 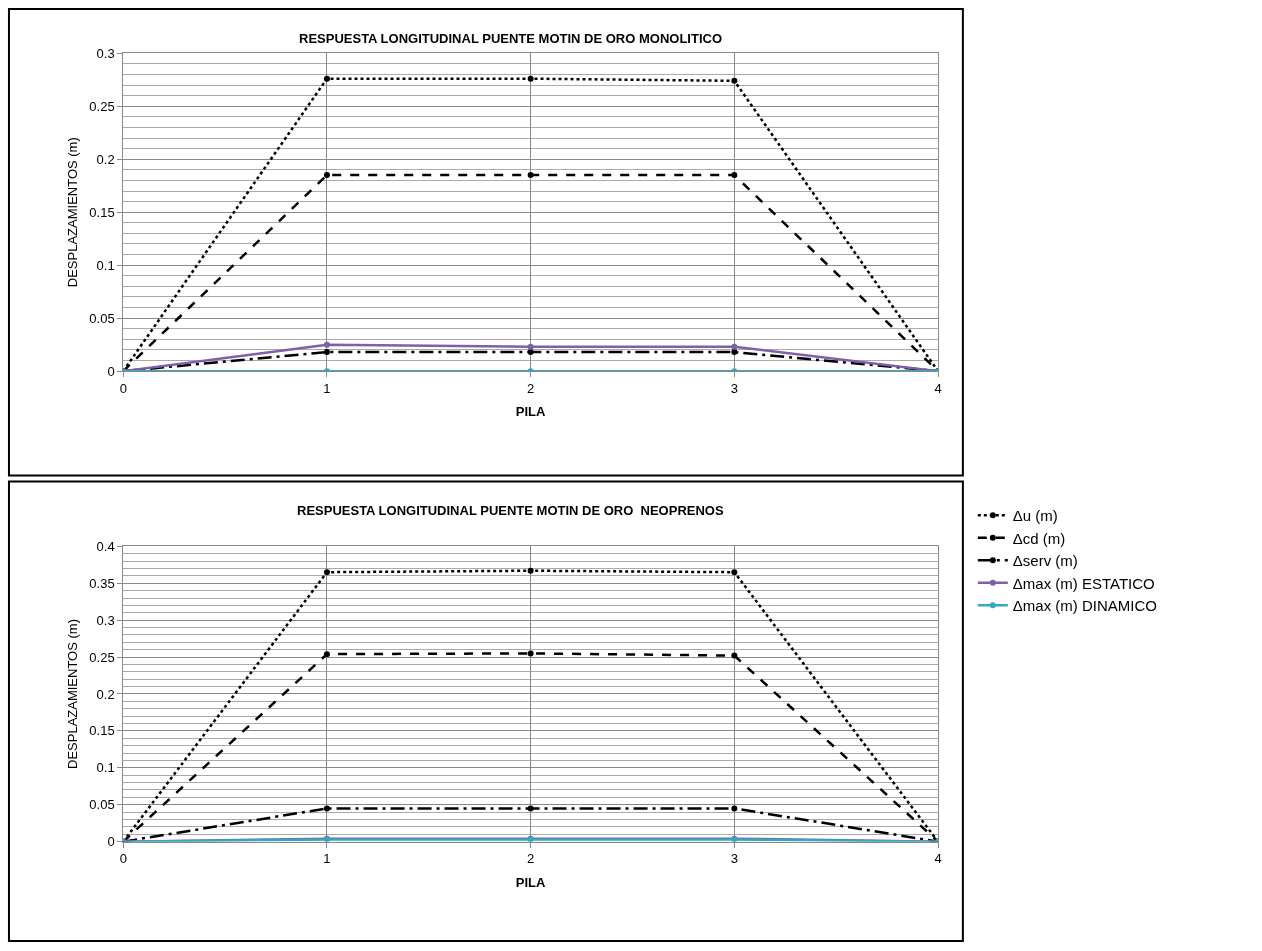 What do you see at coordinates (510, 38) in the screenshot?
I see `chart-title: RESPUESTA LONGITUDINAL PUENTE MOTIN DE ORO MONOLITICO` at bounding box center [510, 38].